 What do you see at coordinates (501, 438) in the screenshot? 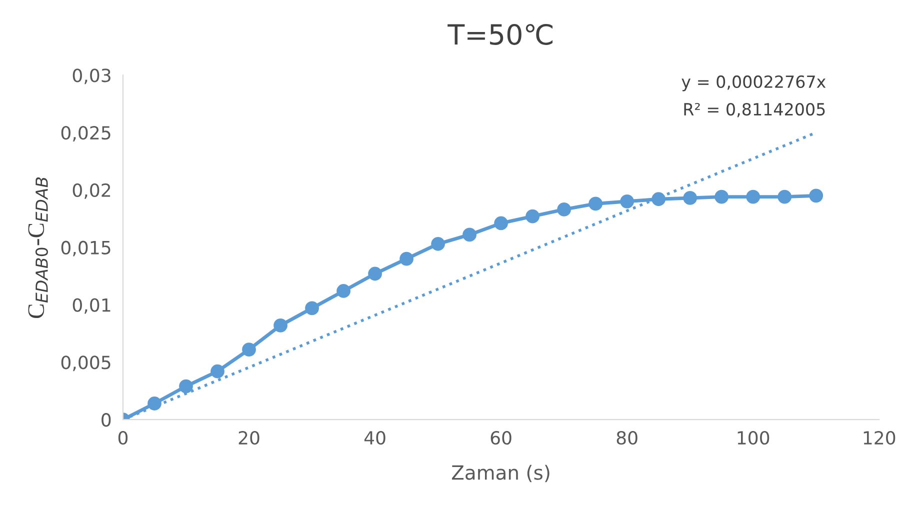
I see `x-tick-label: 60` at bounding box center [501, 438].